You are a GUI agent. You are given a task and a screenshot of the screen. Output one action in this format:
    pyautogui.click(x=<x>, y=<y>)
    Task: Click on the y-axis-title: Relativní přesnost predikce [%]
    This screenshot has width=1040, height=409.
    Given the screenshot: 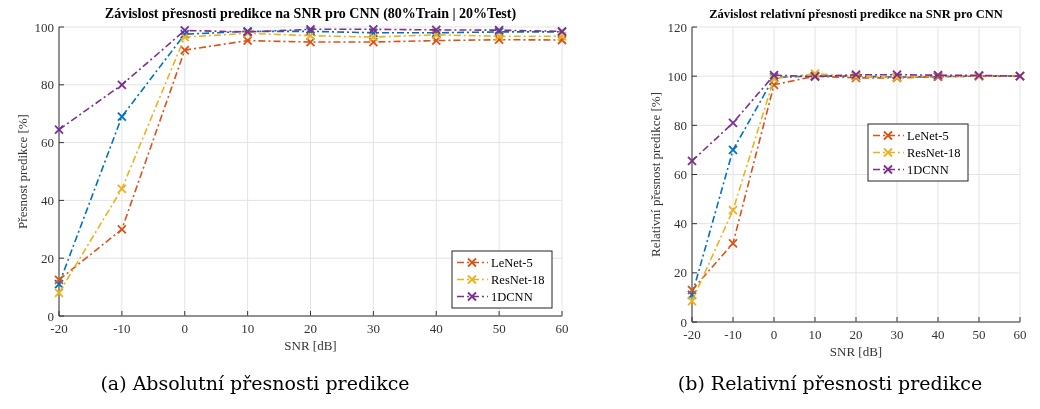 What is the action you would take?
    pyautogui.click(x=655, y=174)
    